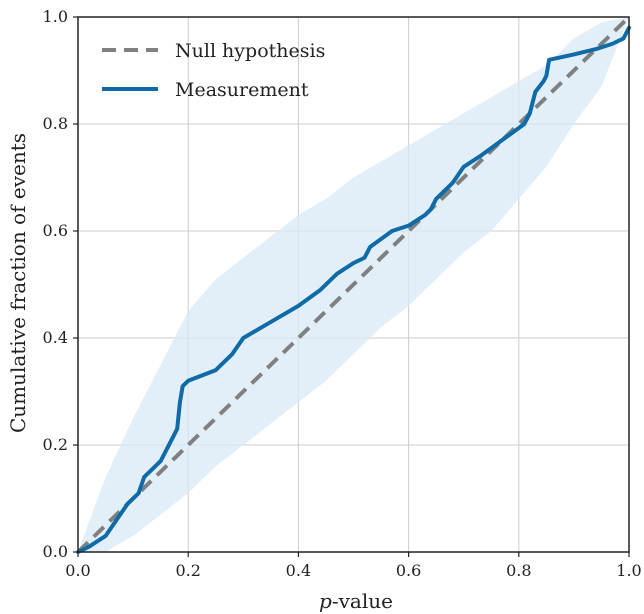 The width and height of the screenshot is (644, 614). Describe the element at coordinates (55, 16) in the screenshot. I see `y-tick-label-5: 1.0` at that location.